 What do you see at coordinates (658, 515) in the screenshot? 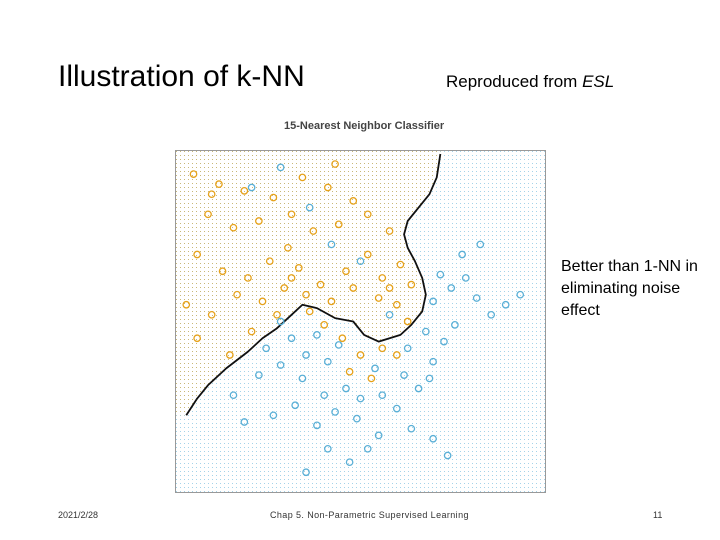
I see `page-number: 11` at bounding box center [658, 515].